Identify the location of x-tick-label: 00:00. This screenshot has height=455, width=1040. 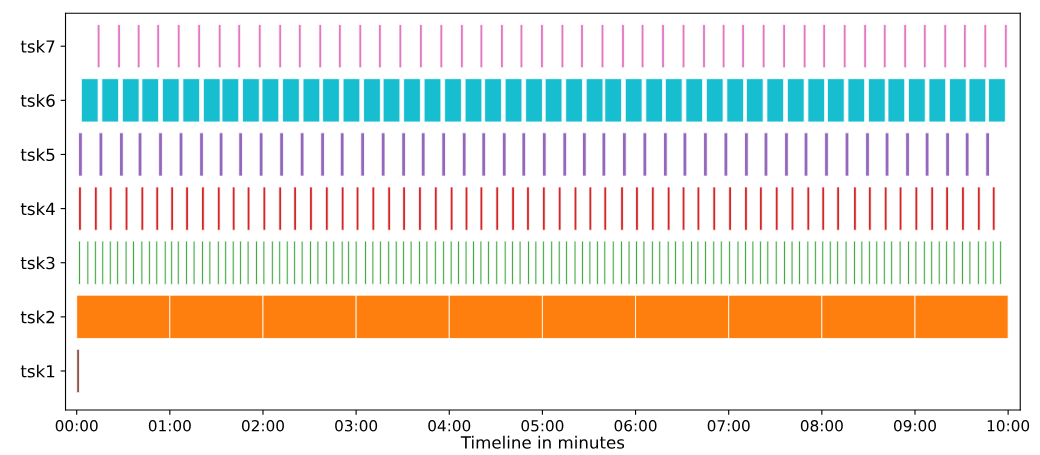
(76, 425).